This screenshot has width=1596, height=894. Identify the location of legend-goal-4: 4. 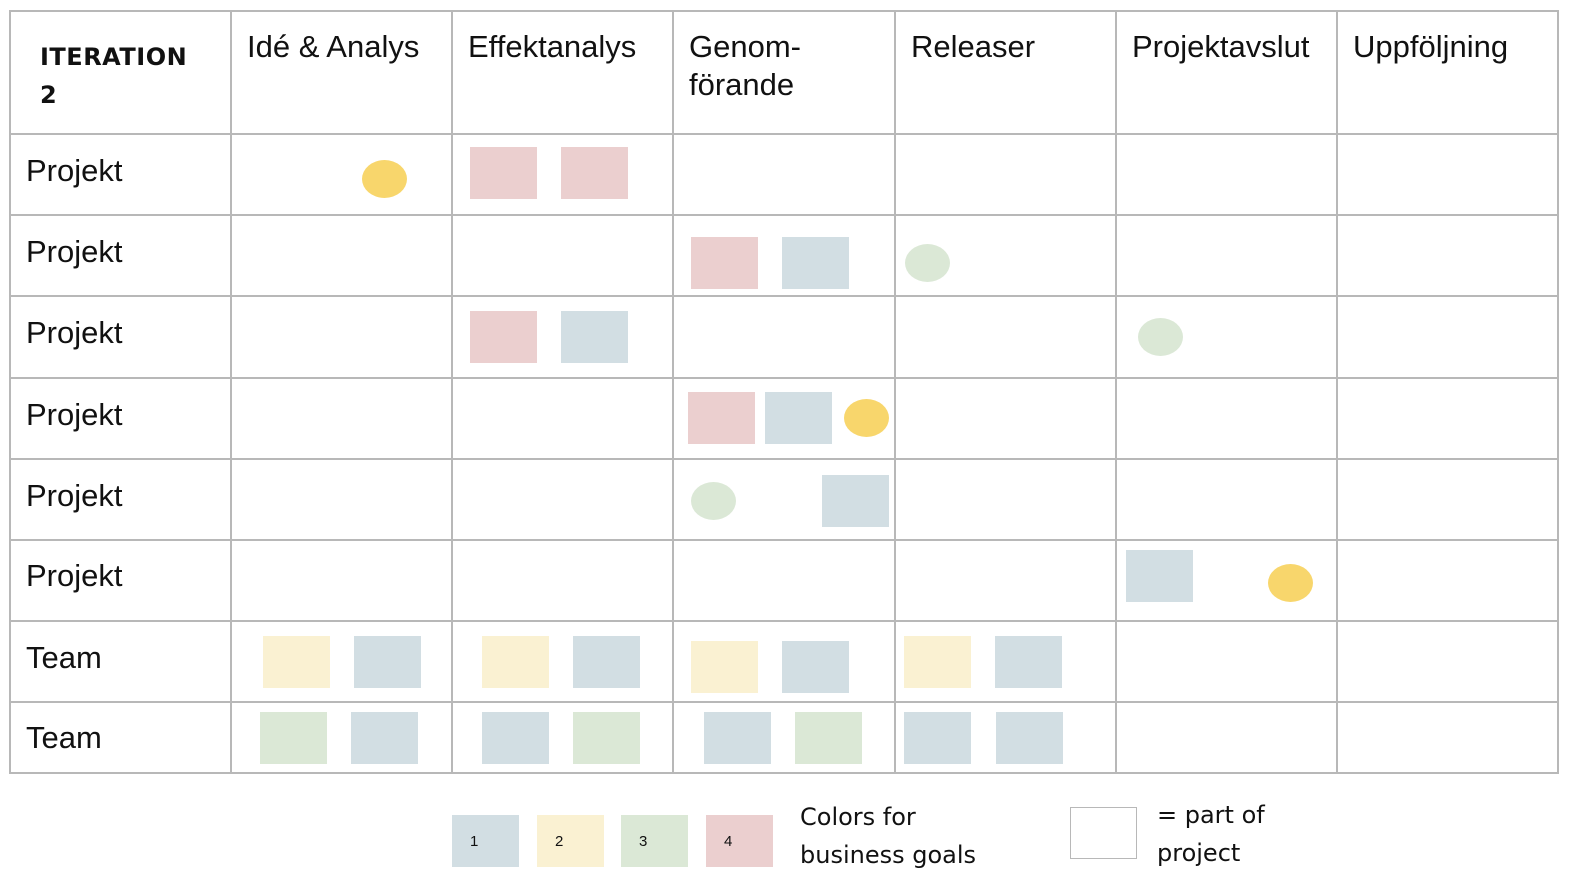
(739, 841).